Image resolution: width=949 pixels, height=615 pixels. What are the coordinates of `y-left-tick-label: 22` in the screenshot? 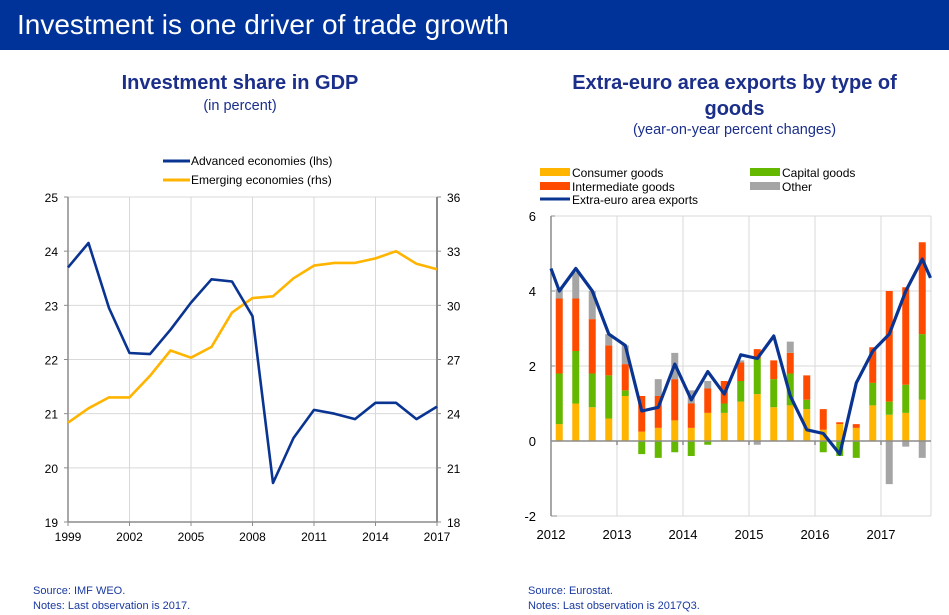 It's located at (52, 361).